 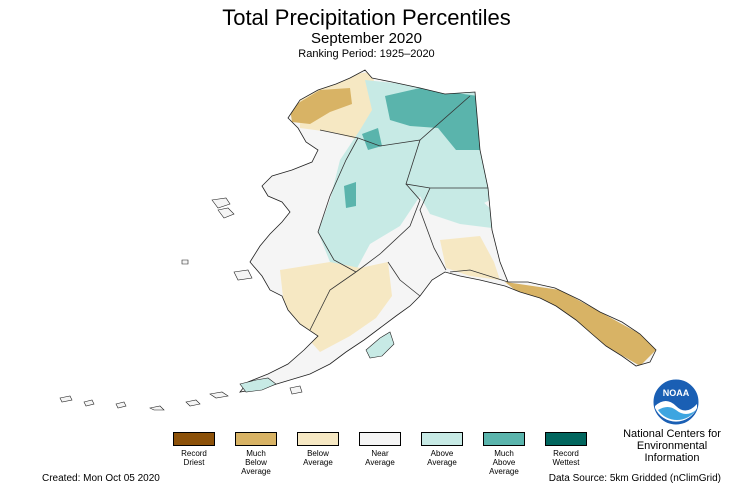 I want to click on division-boundaries, so click(x=409, y=213).